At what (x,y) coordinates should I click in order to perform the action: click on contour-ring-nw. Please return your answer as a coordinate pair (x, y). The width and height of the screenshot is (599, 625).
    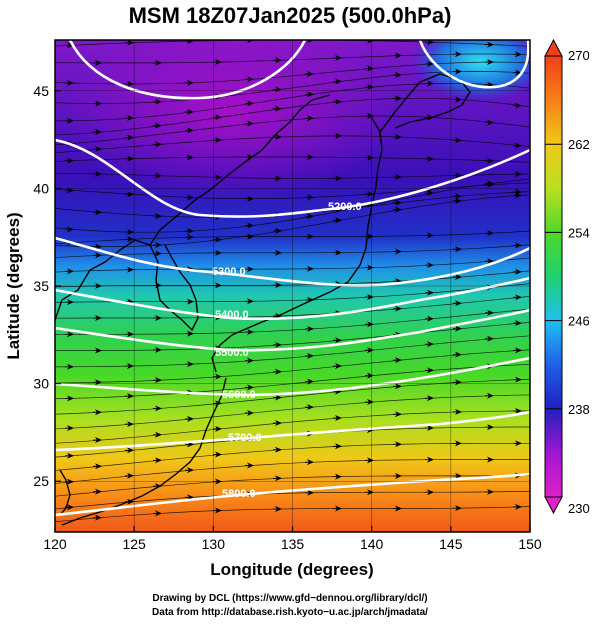
    Looking at the image, I should click on (187, 70).